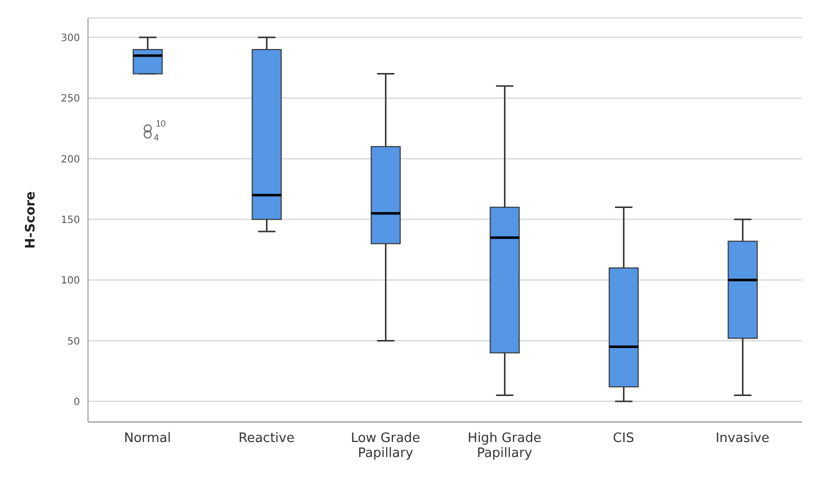 This screenshot has width=820, height=482. What do you see at coordinates (70, 99) in the screenshot?
I see `y-tick-label: 250` at bounding box center [70, 99].